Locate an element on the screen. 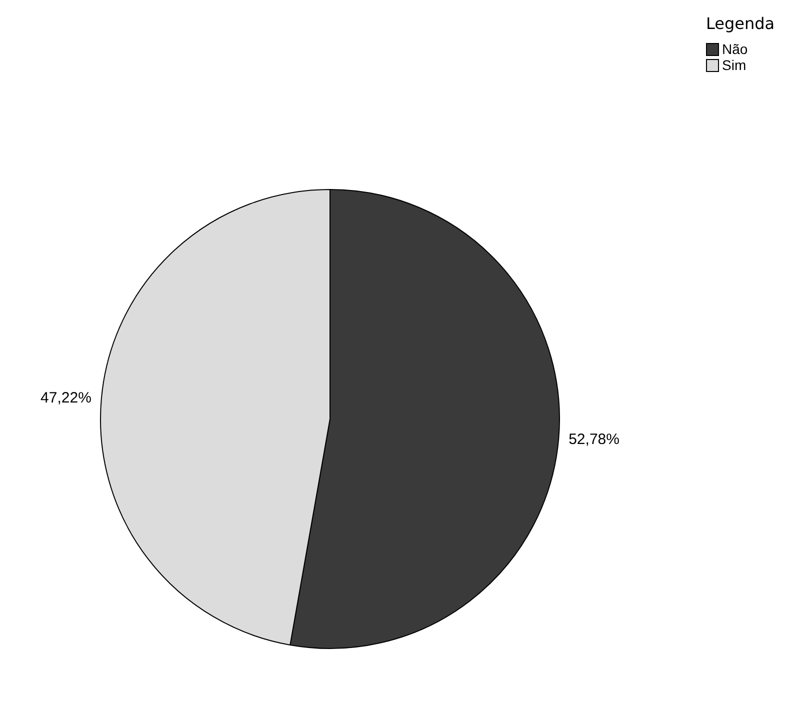 Image resolution: width=810 pixels, height=708 pixels. data-label: 47,22% is located at coordinates (66, 397).